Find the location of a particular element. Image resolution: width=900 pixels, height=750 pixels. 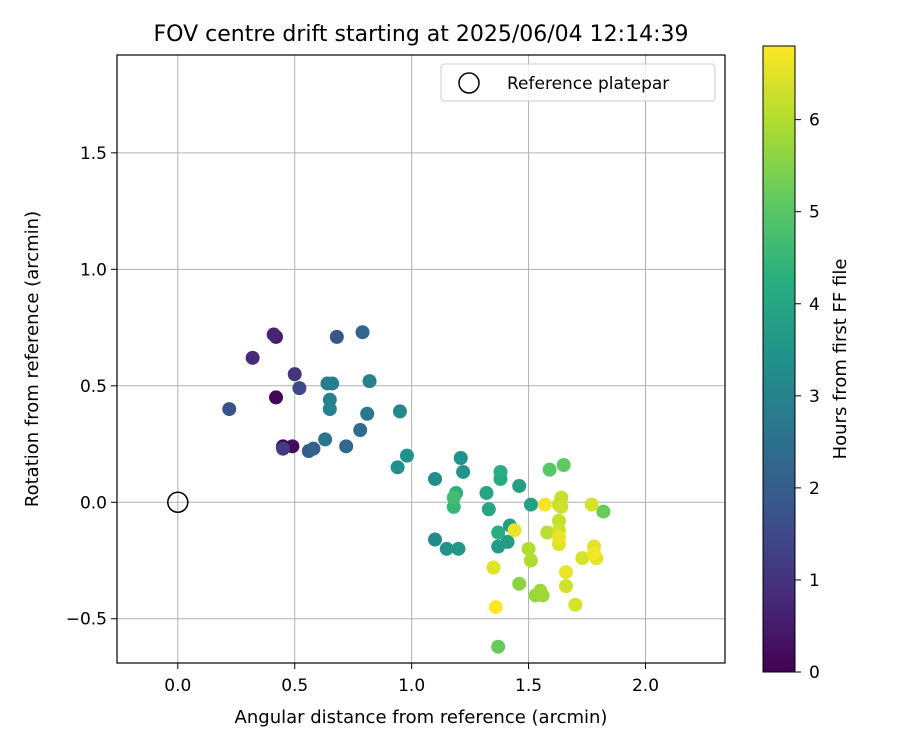

y-tick-label: 1.0 is located at coordinates (93, 270).